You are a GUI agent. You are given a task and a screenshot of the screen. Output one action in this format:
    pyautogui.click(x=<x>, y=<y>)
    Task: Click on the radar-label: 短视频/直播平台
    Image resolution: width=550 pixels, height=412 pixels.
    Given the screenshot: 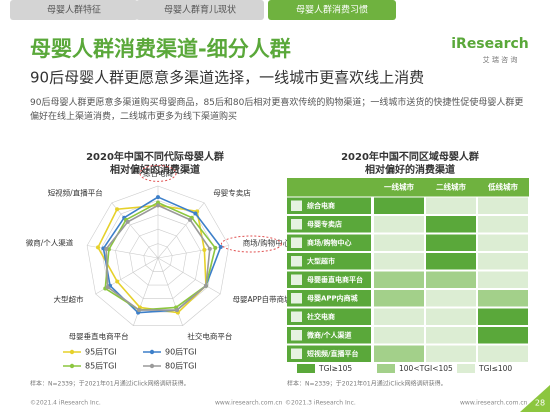 What is the action you would take?
    pyautogui.click(x=75, y=193)
    